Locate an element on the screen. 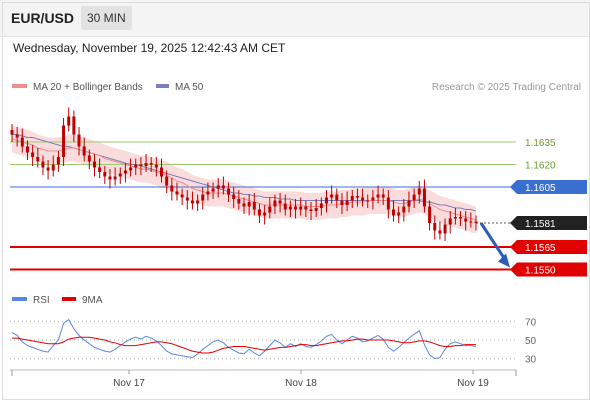 The width and height of the screenshot is (590, 400). level-1-1581-tag is located at coordinates (548, 223).